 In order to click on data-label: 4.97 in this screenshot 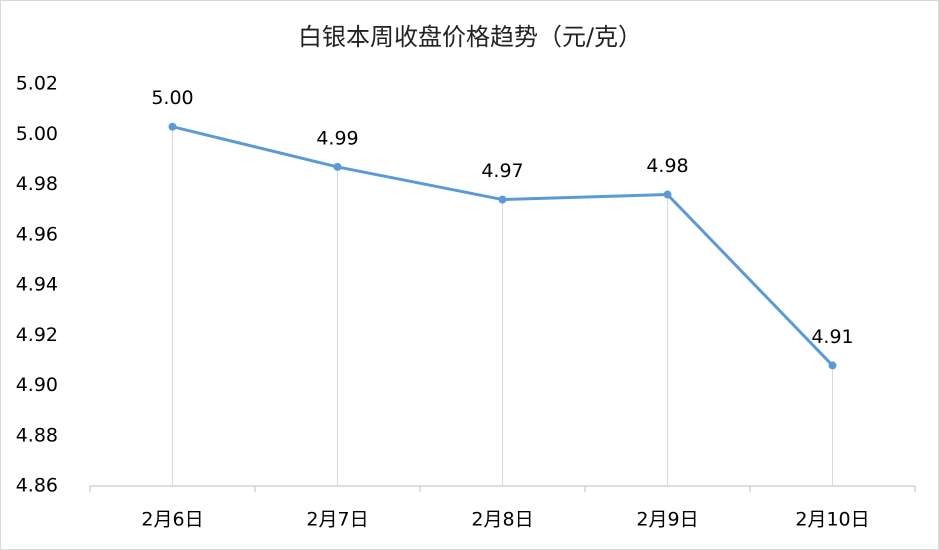, I will do `click(502, 171)`.